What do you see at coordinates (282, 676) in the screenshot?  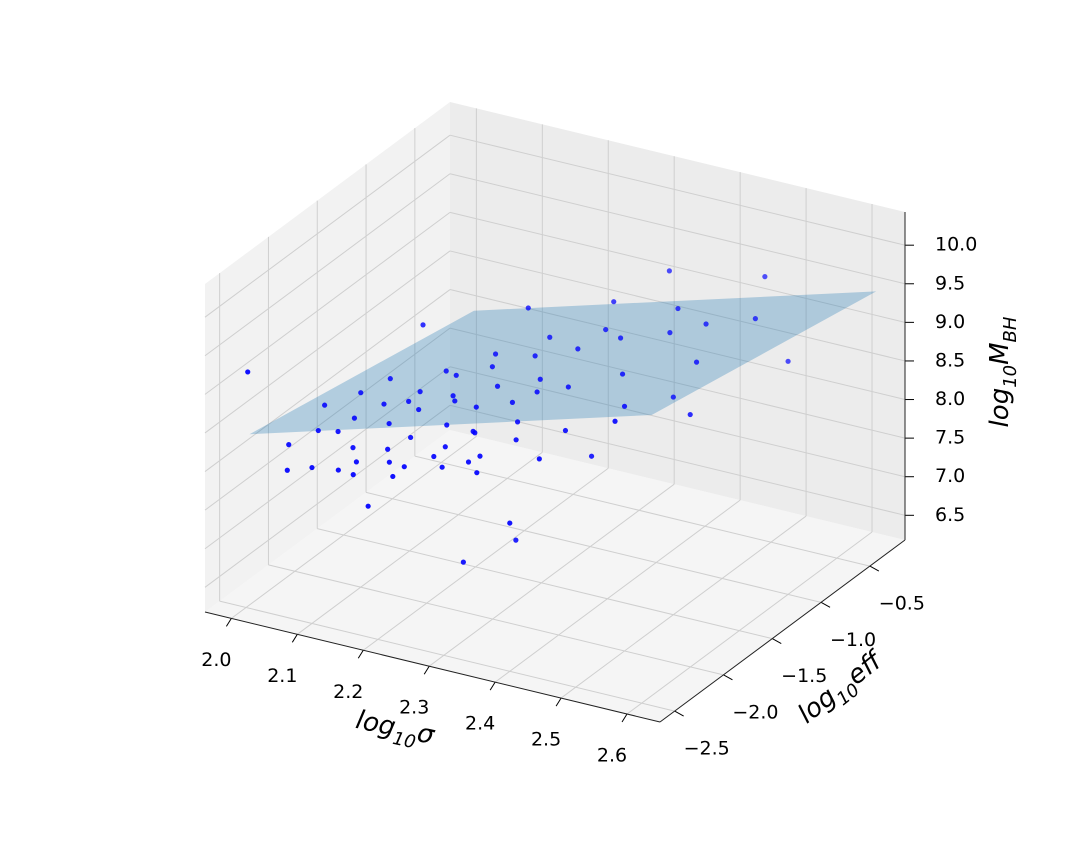 I see `x-tick-label: 2.1` at bounding box center [282, 676].